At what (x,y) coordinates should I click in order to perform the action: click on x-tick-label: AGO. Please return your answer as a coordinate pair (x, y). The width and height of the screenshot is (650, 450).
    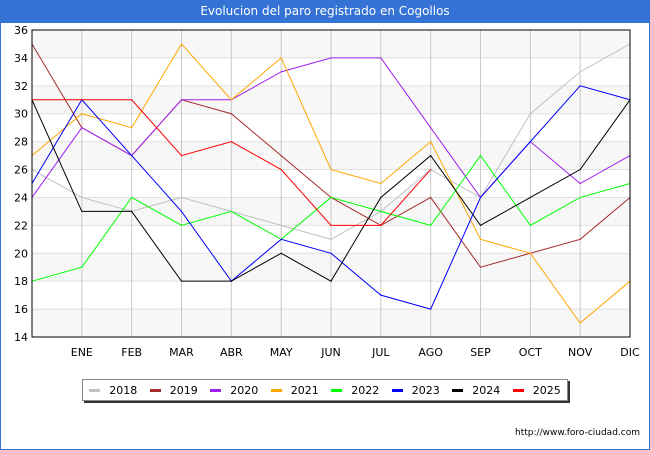
    Looking at the image, I should click on (430, 352).